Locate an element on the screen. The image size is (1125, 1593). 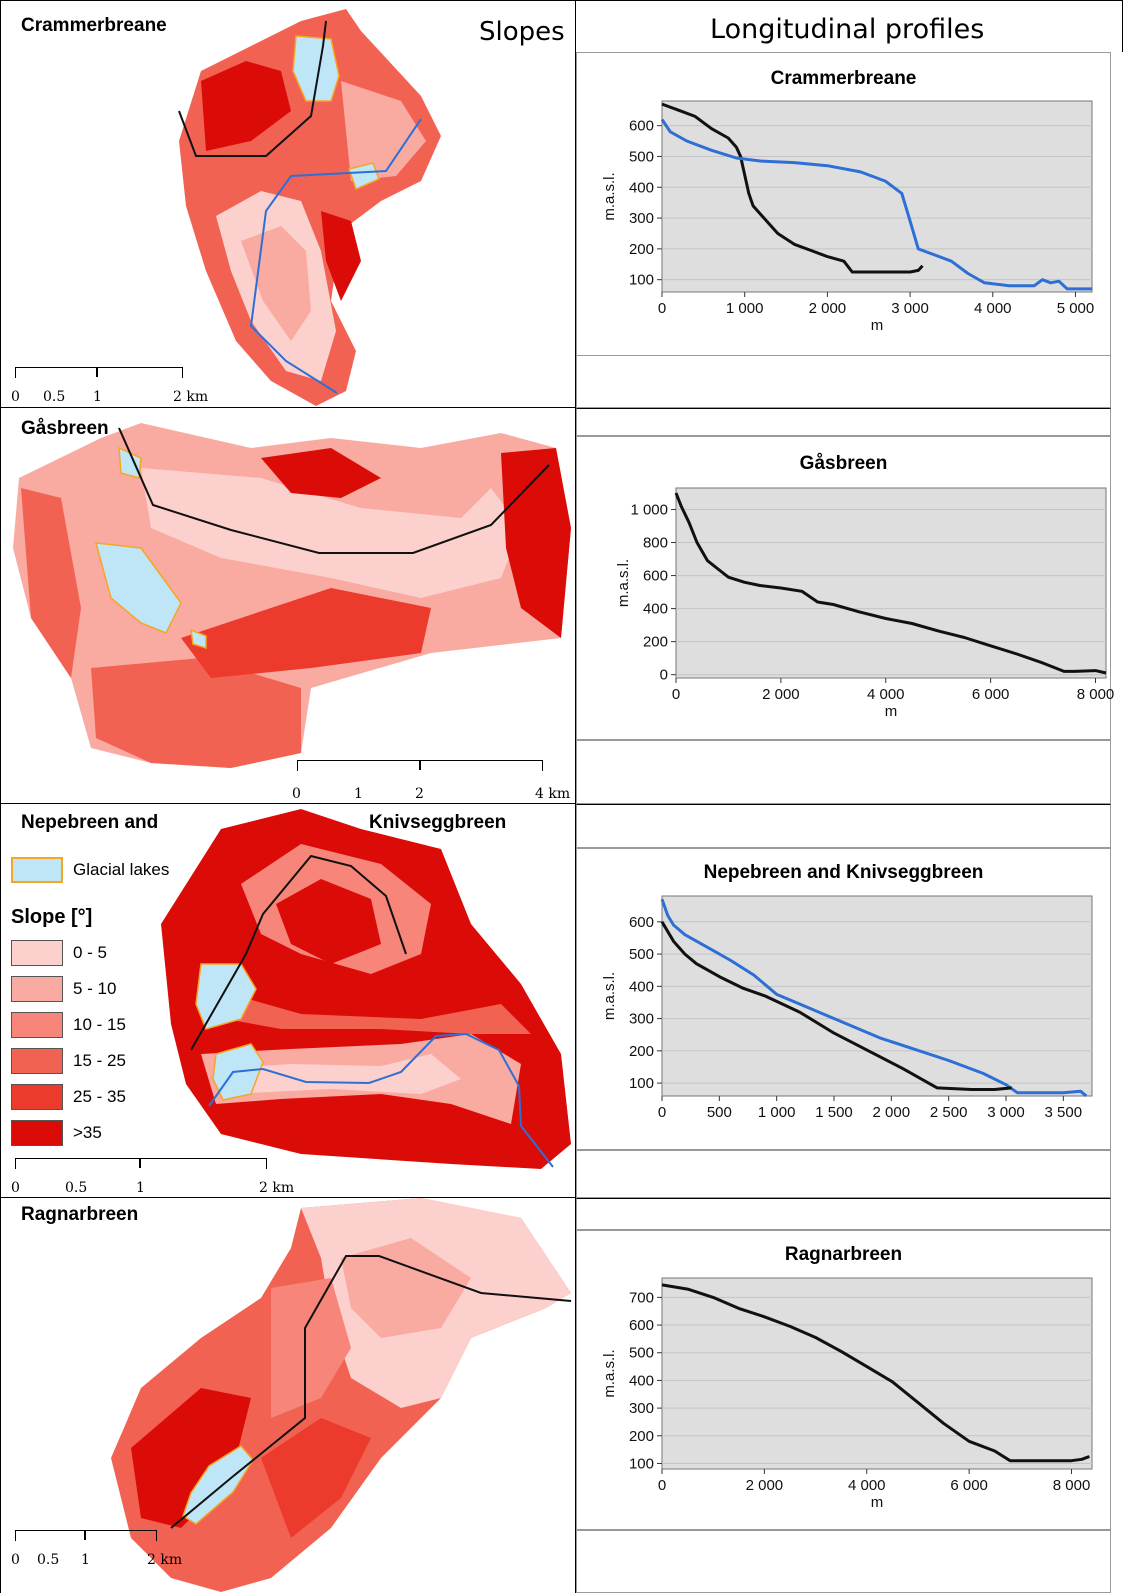
glacier-name: Nepebreen and is located at coordinates (90, 822).